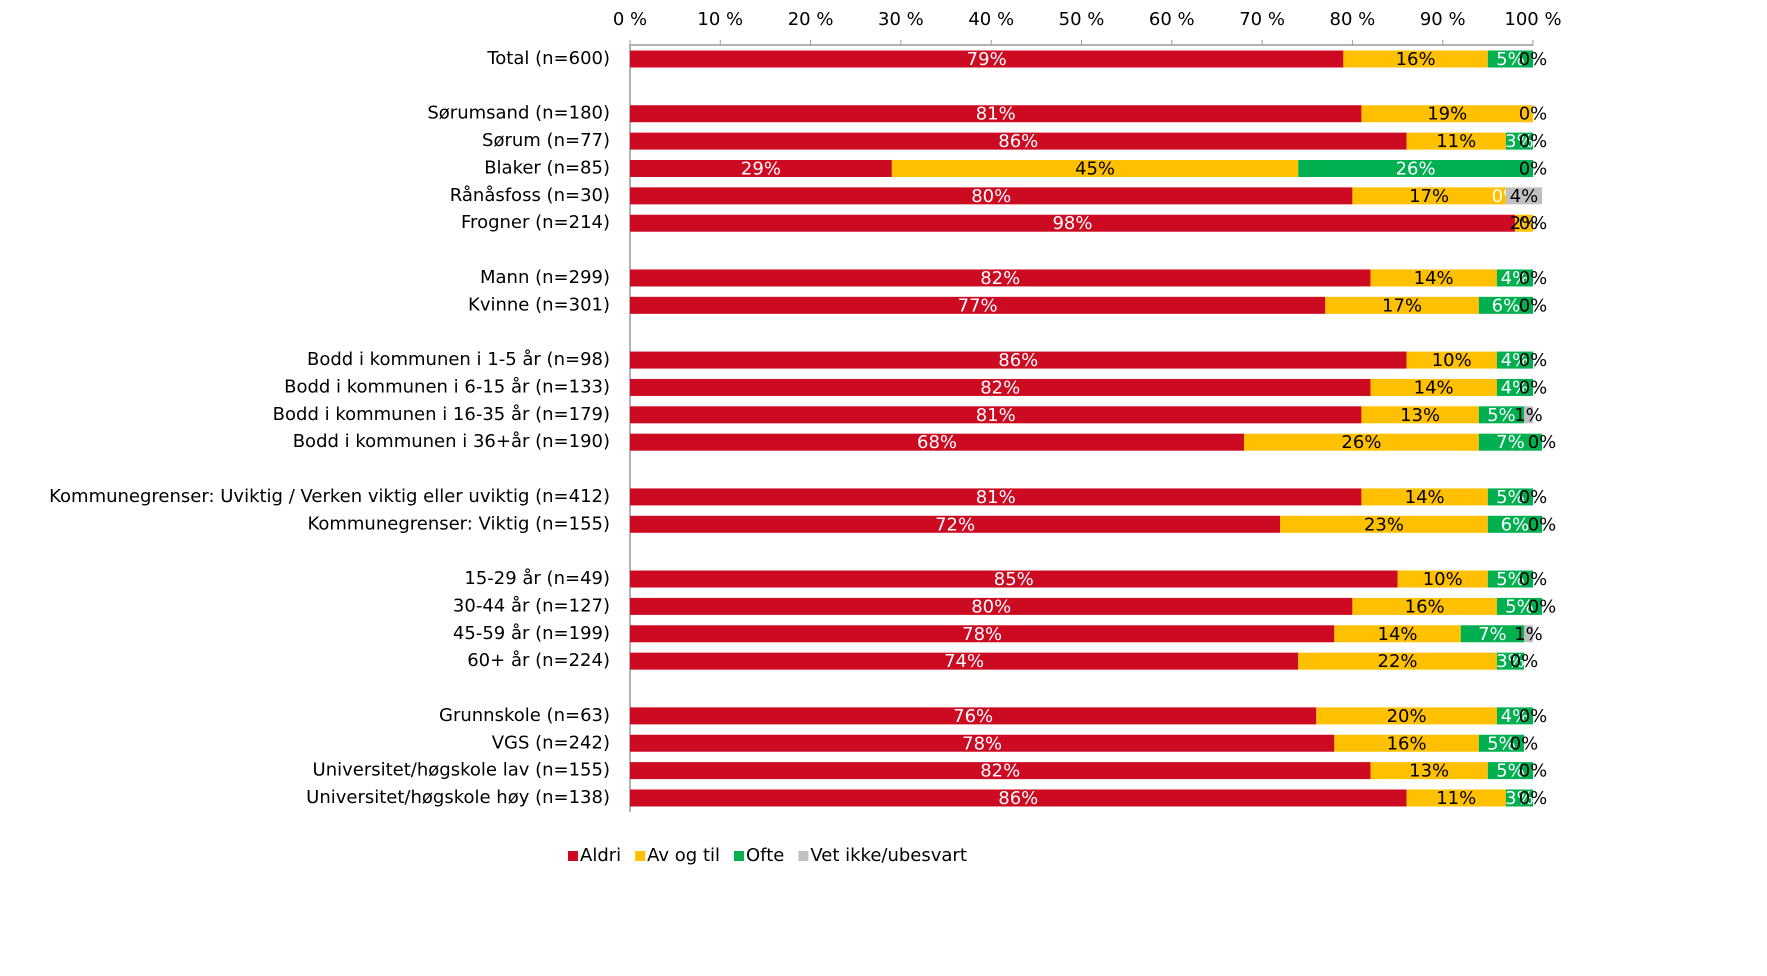  Describe the element at coordinates (547, 167) in the screenshot. I see `category-label: Blaker (n=85)` at that location.